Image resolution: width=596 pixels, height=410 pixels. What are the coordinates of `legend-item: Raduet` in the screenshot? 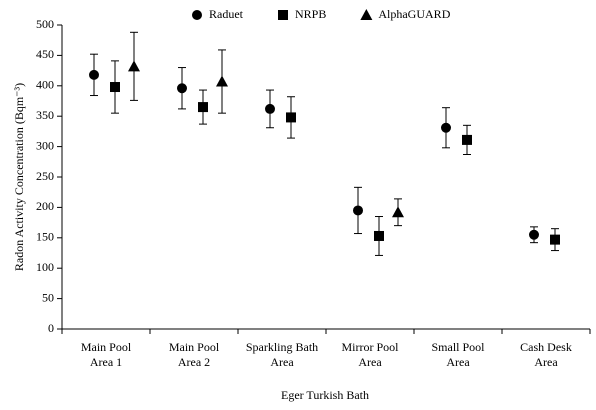 It's located at (218, 14).